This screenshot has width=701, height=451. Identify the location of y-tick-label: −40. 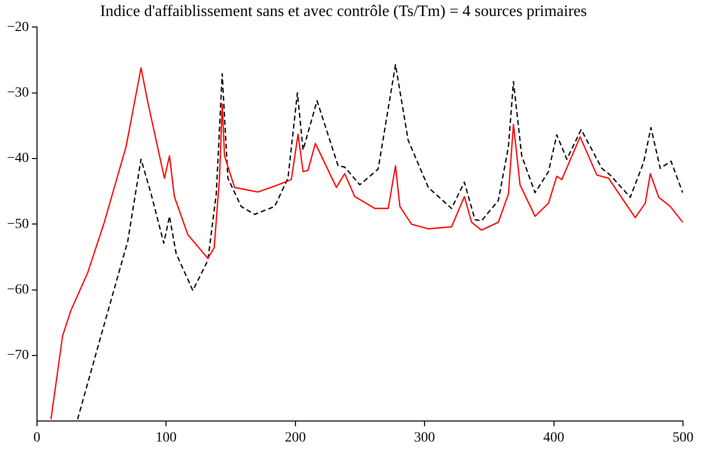
(17, 158).